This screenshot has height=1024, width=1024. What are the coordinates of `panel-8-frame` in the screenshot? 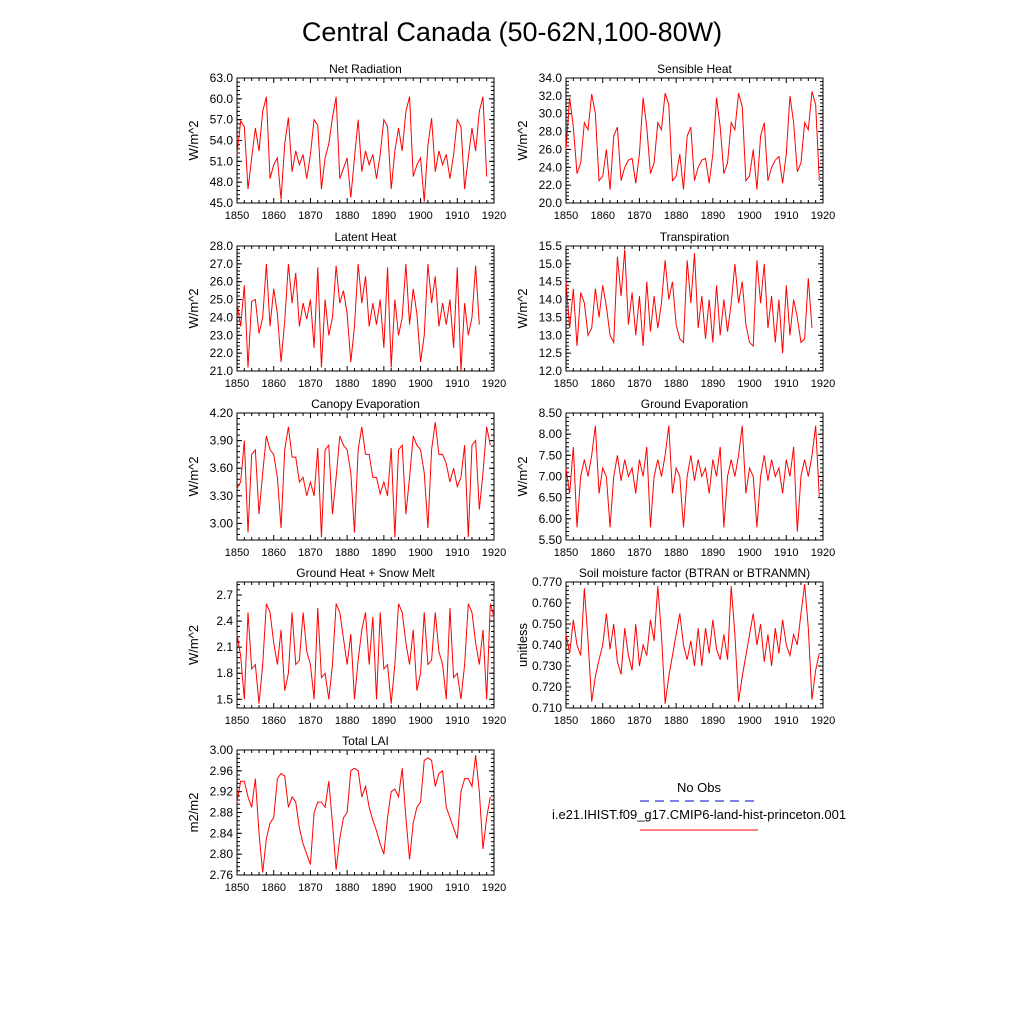 It's located at (694, 645).